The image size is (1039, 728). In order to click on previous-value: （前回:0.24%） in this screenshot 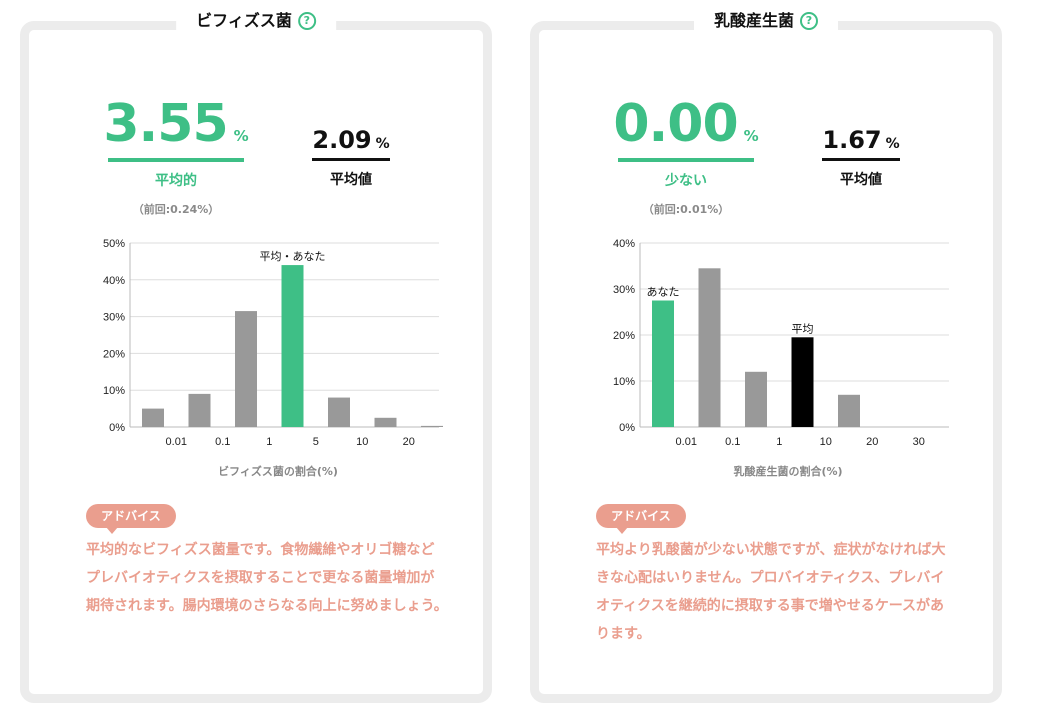, I will do `click(176, 209)`.